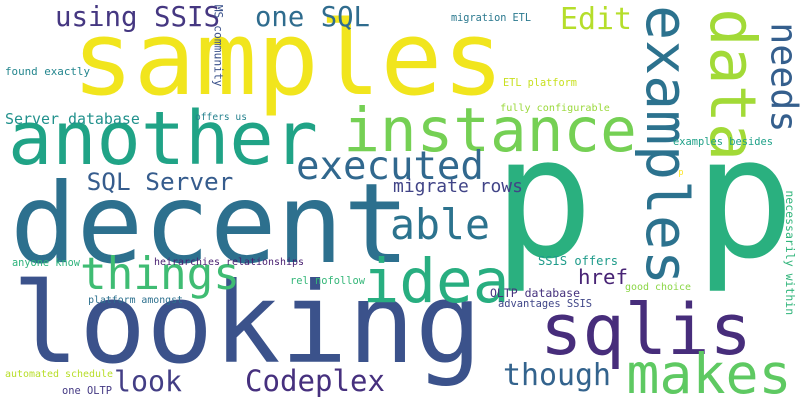  What do you see at coordinates (646, 329) in the screenshot?
I see `word-sqlis: sqlis` at bounding box center [646, 329].